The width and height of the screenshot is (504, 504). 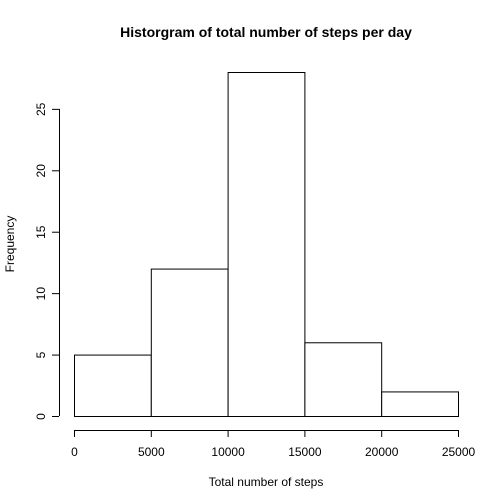 What do you see at coordinates (266, 482) in the screenshot?
I see `x-axis-label: Total number of steps` at bounding box center [266, 482].